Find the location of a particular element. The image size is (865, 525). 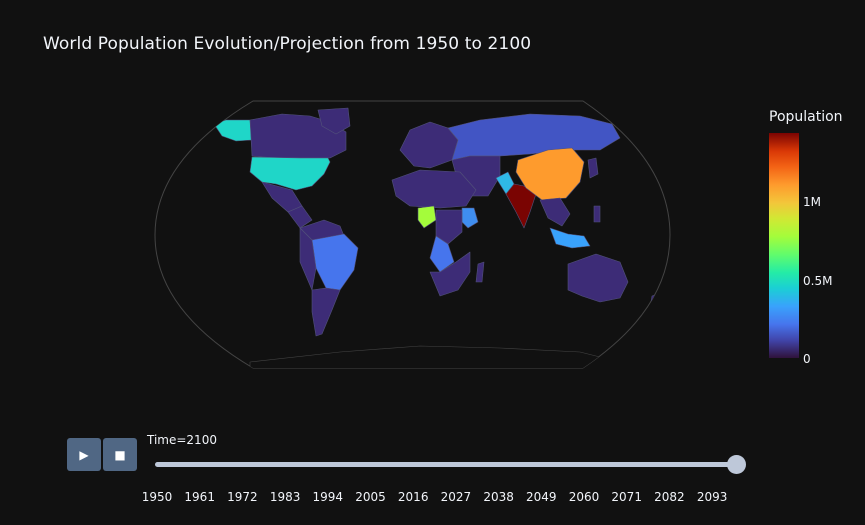

time-slider-handle is located at coordinates (736, 464).